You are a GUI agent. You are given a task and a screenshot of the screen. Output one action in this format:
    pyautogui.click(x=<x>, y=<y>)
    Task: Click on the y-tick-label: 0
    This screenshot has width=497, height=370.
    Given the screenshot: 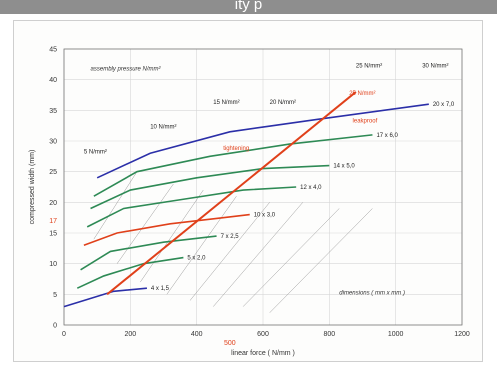 What is the action you would take?
    pyautogui.click(x=55, y=326)
    